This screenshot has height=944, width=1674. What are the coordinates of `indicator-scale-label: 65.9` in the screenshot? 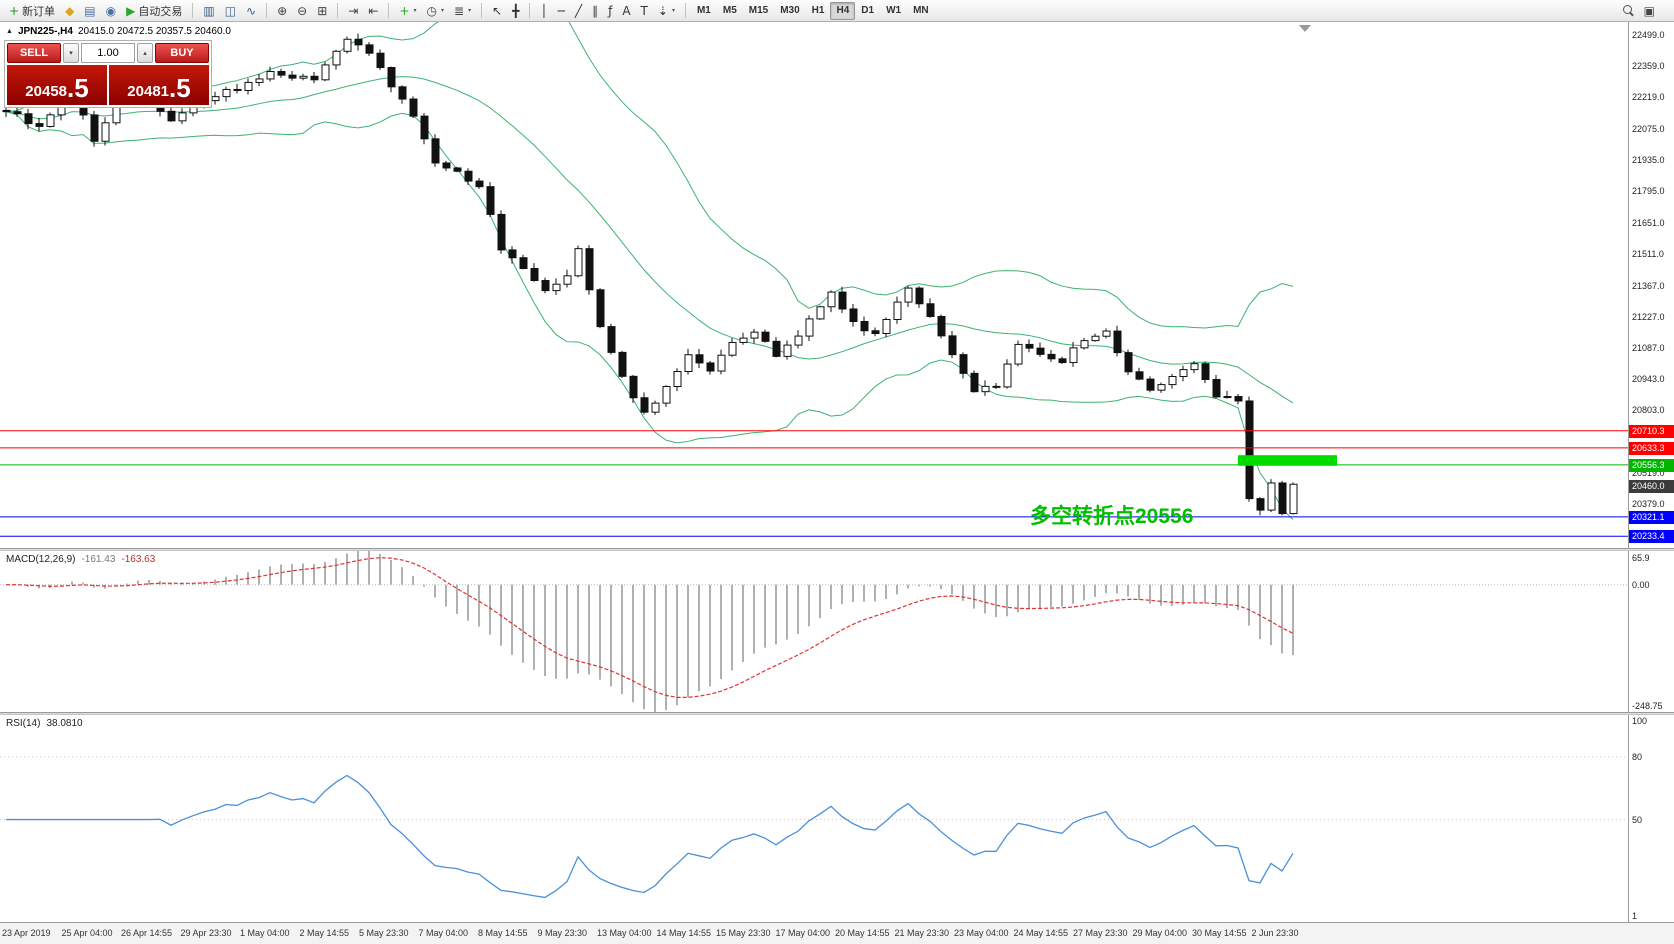 It's located at (1641, 558).